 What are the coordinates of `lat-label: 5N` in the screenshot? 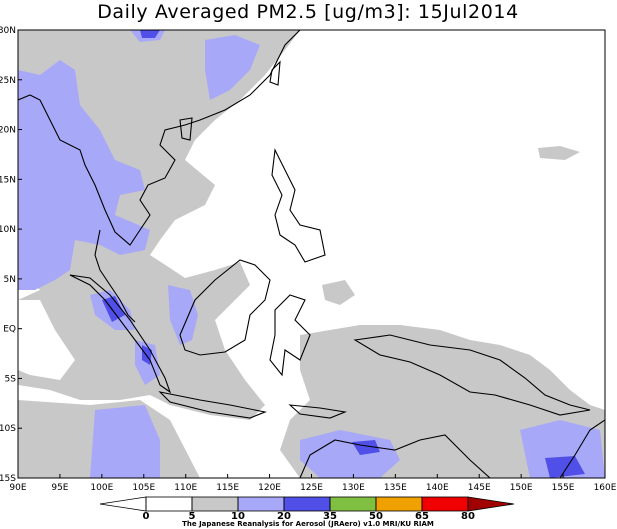 It's located at (10, 280).